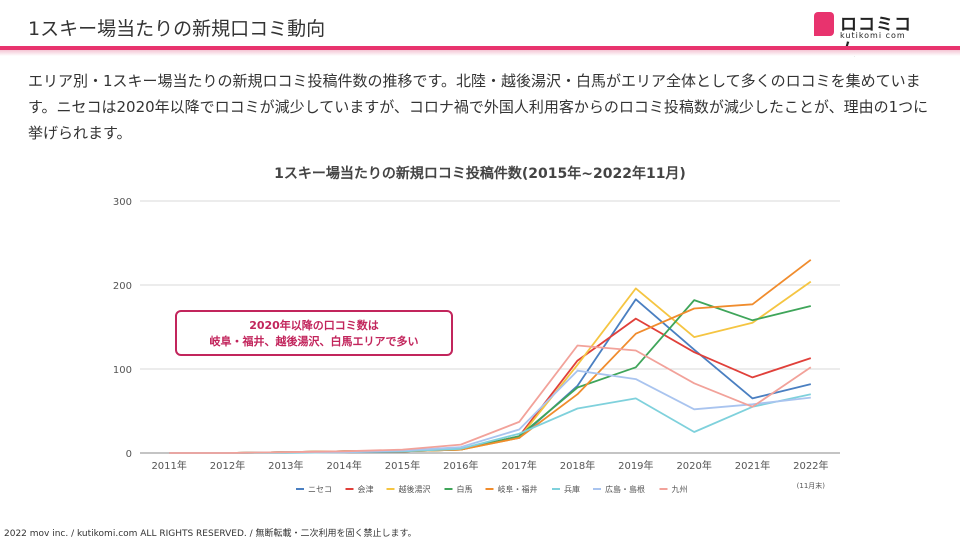 Image resolution: width=960 pixels, height=540 pixels. What do you see at coordinates (460, 465) in the screenshot?
I see `x-tick-label: 2016年` at bounding box center [460, 465].